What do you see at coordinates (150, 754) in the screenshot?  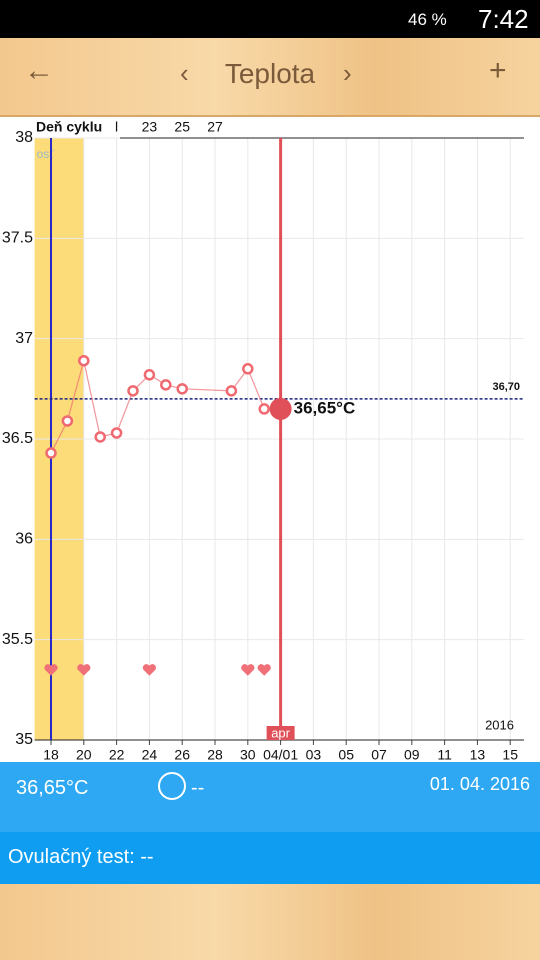 I see `x-tick-label: 24` at bounding box center [150, 754].